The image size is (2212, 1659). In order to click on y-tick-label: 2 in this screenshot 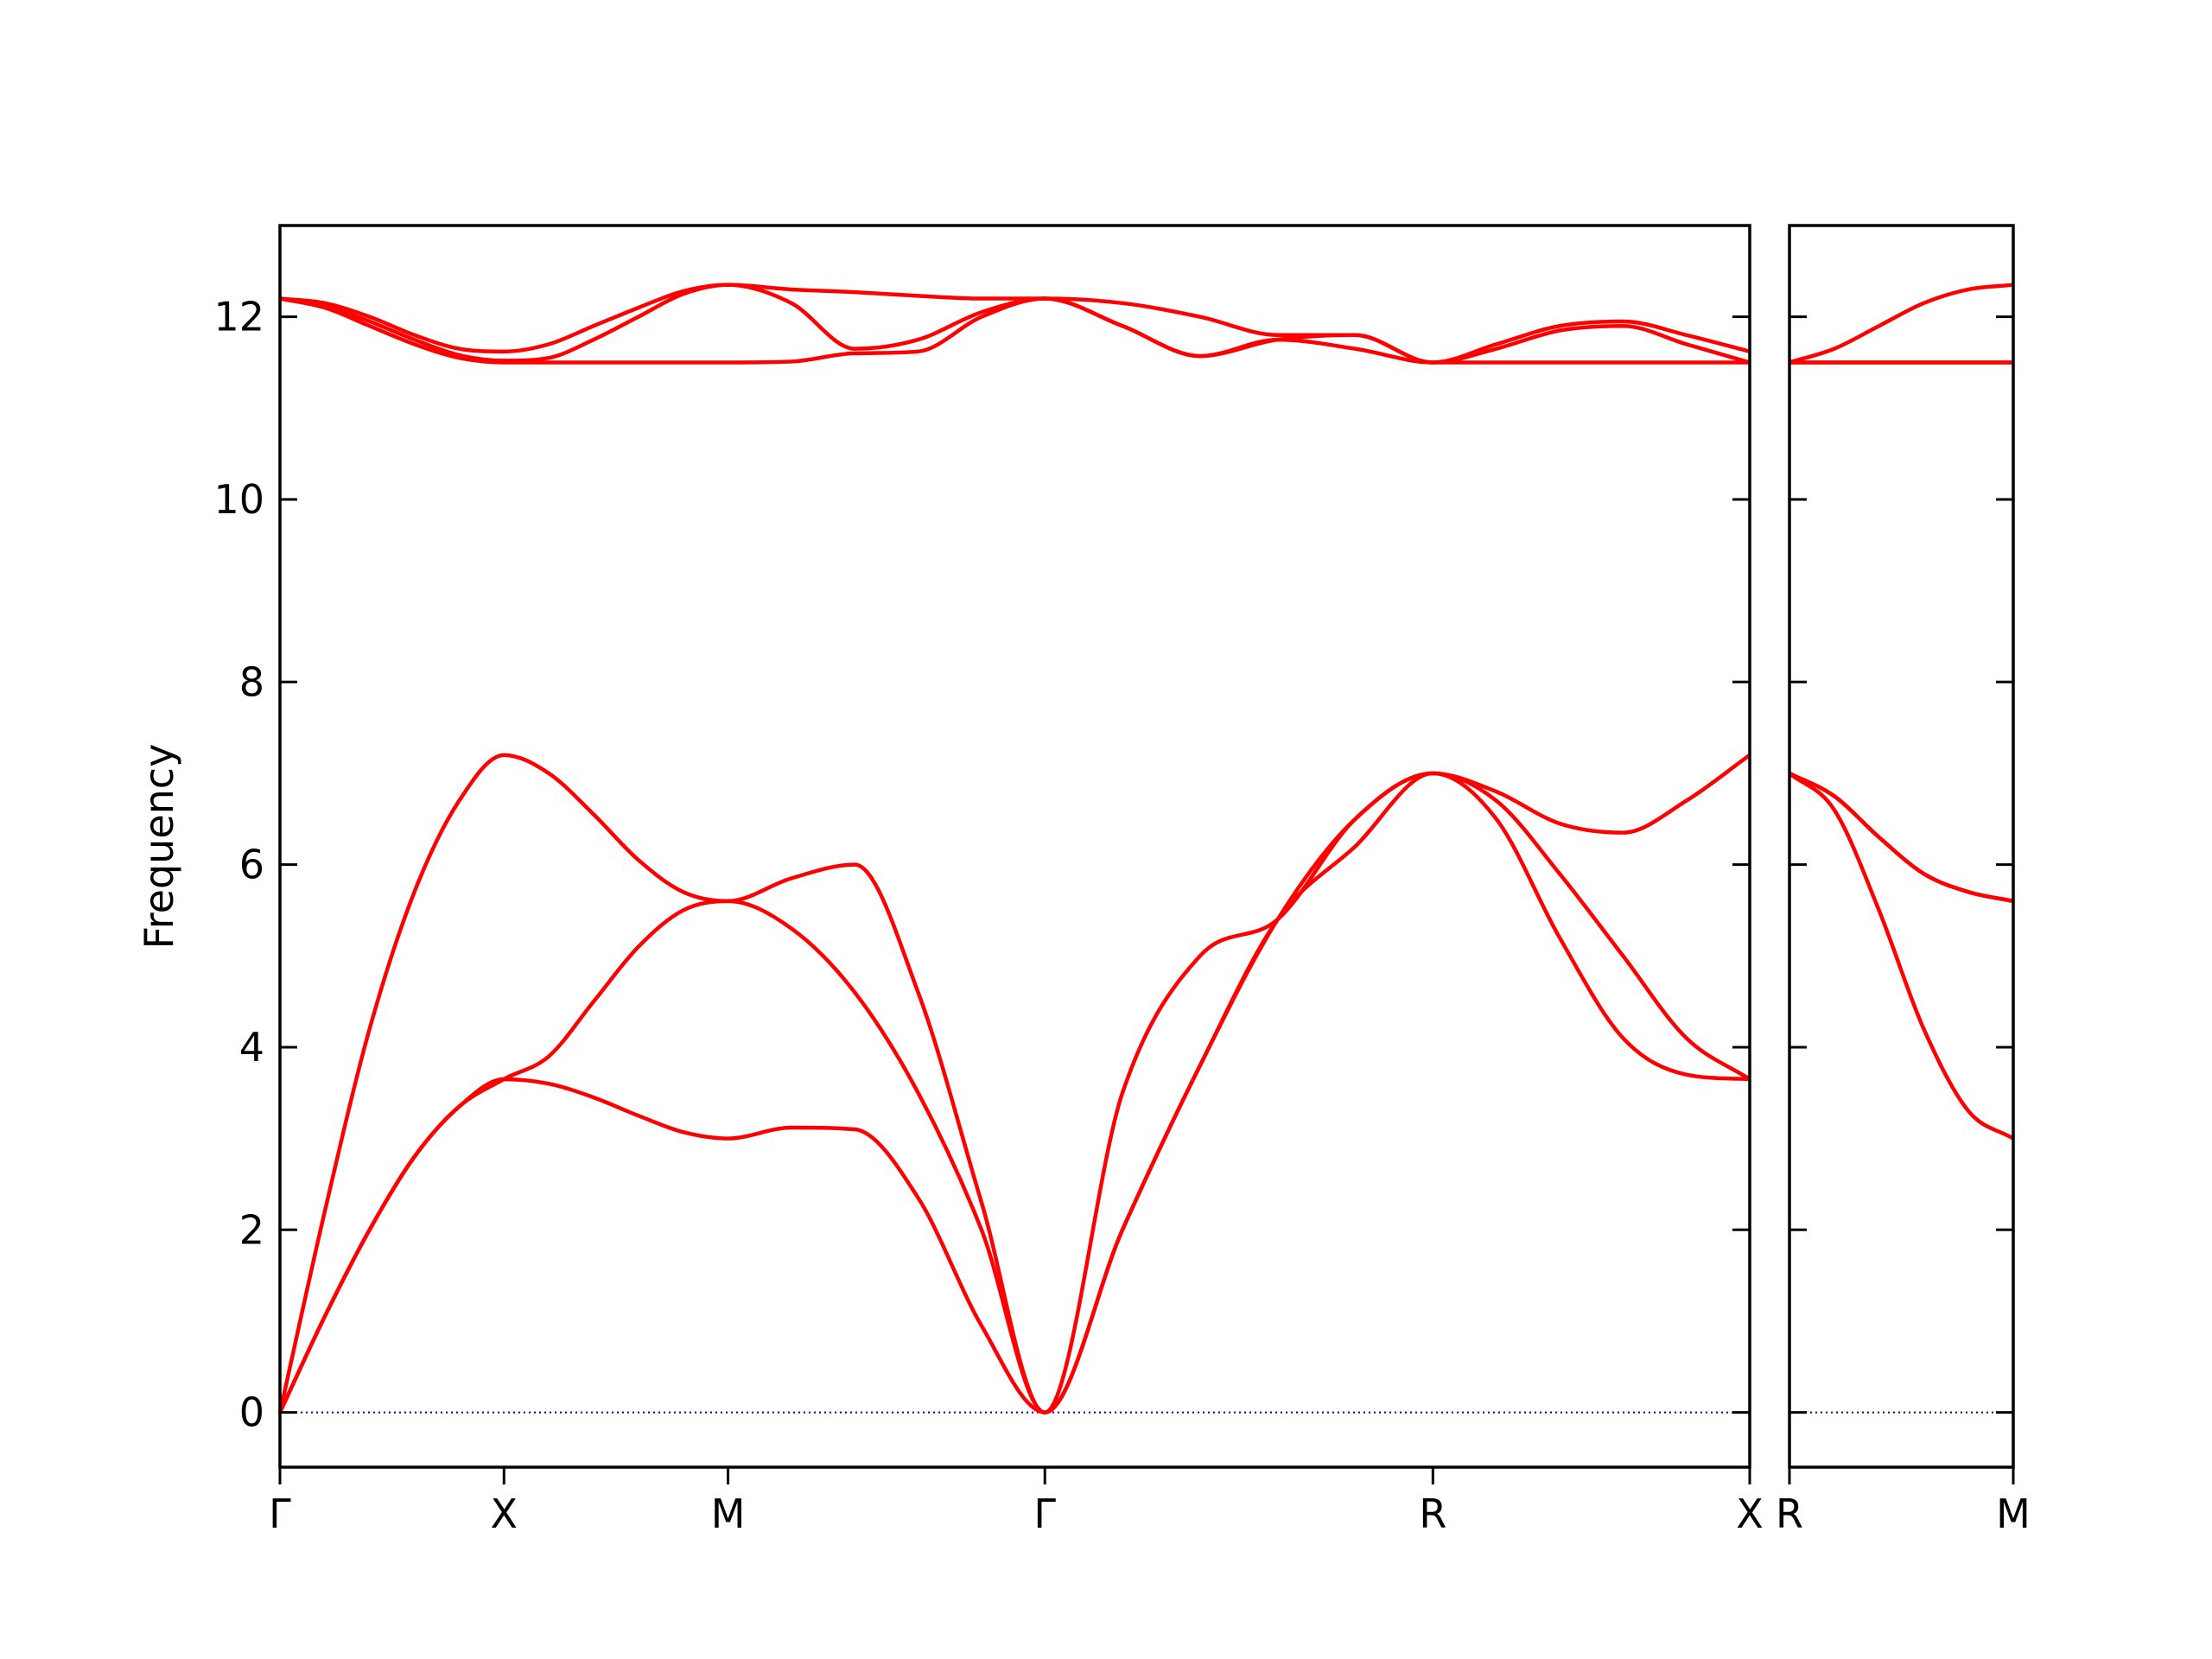, I will do `click(251, 1229)`.